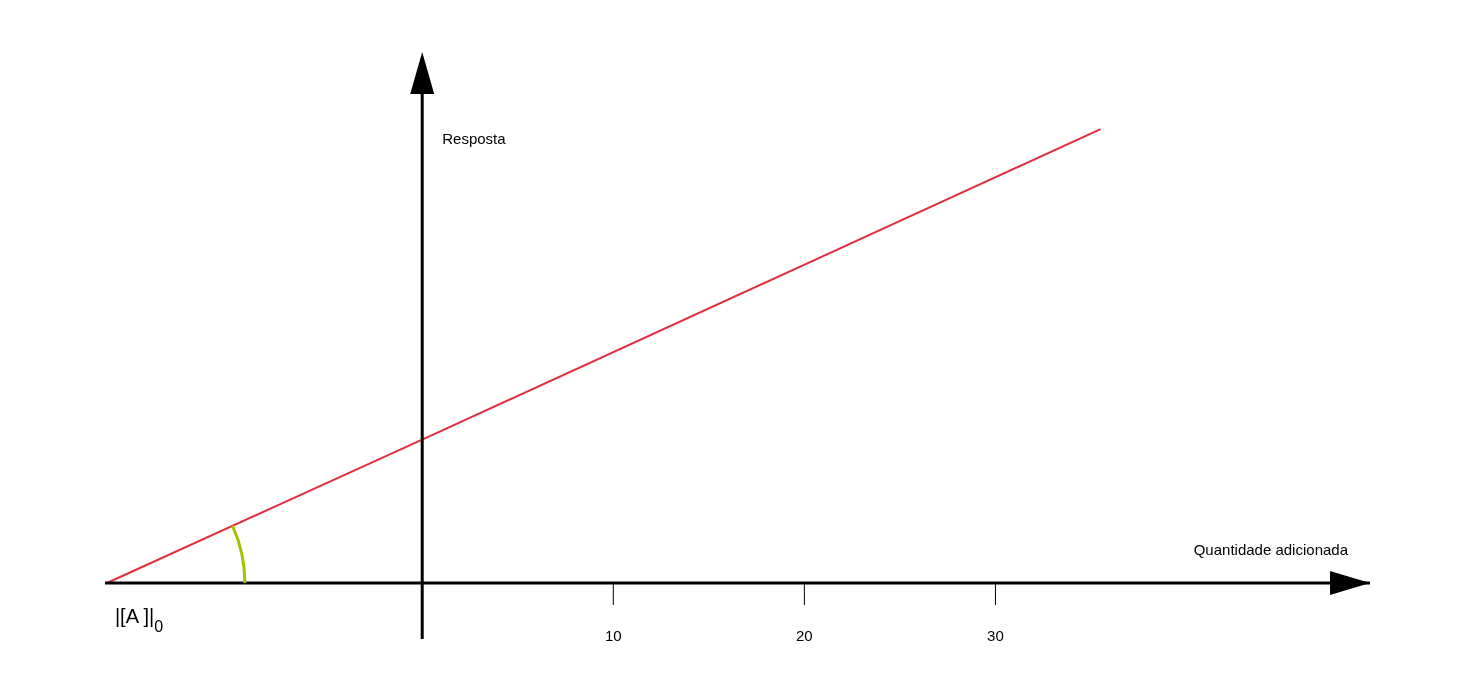 Image resolution: width=1477 pixels, height=688 pixels. I want to click on annotation: |[A ]|$_{0}$, so click(139, 620).